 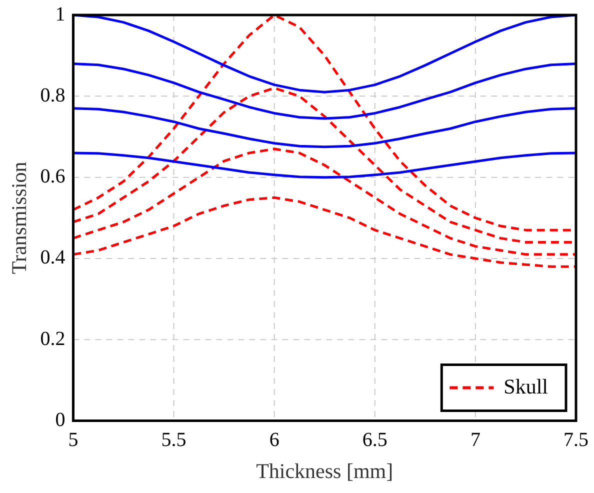 I want to click on y-tick-label: 0.2, so click(x=53, y=339).